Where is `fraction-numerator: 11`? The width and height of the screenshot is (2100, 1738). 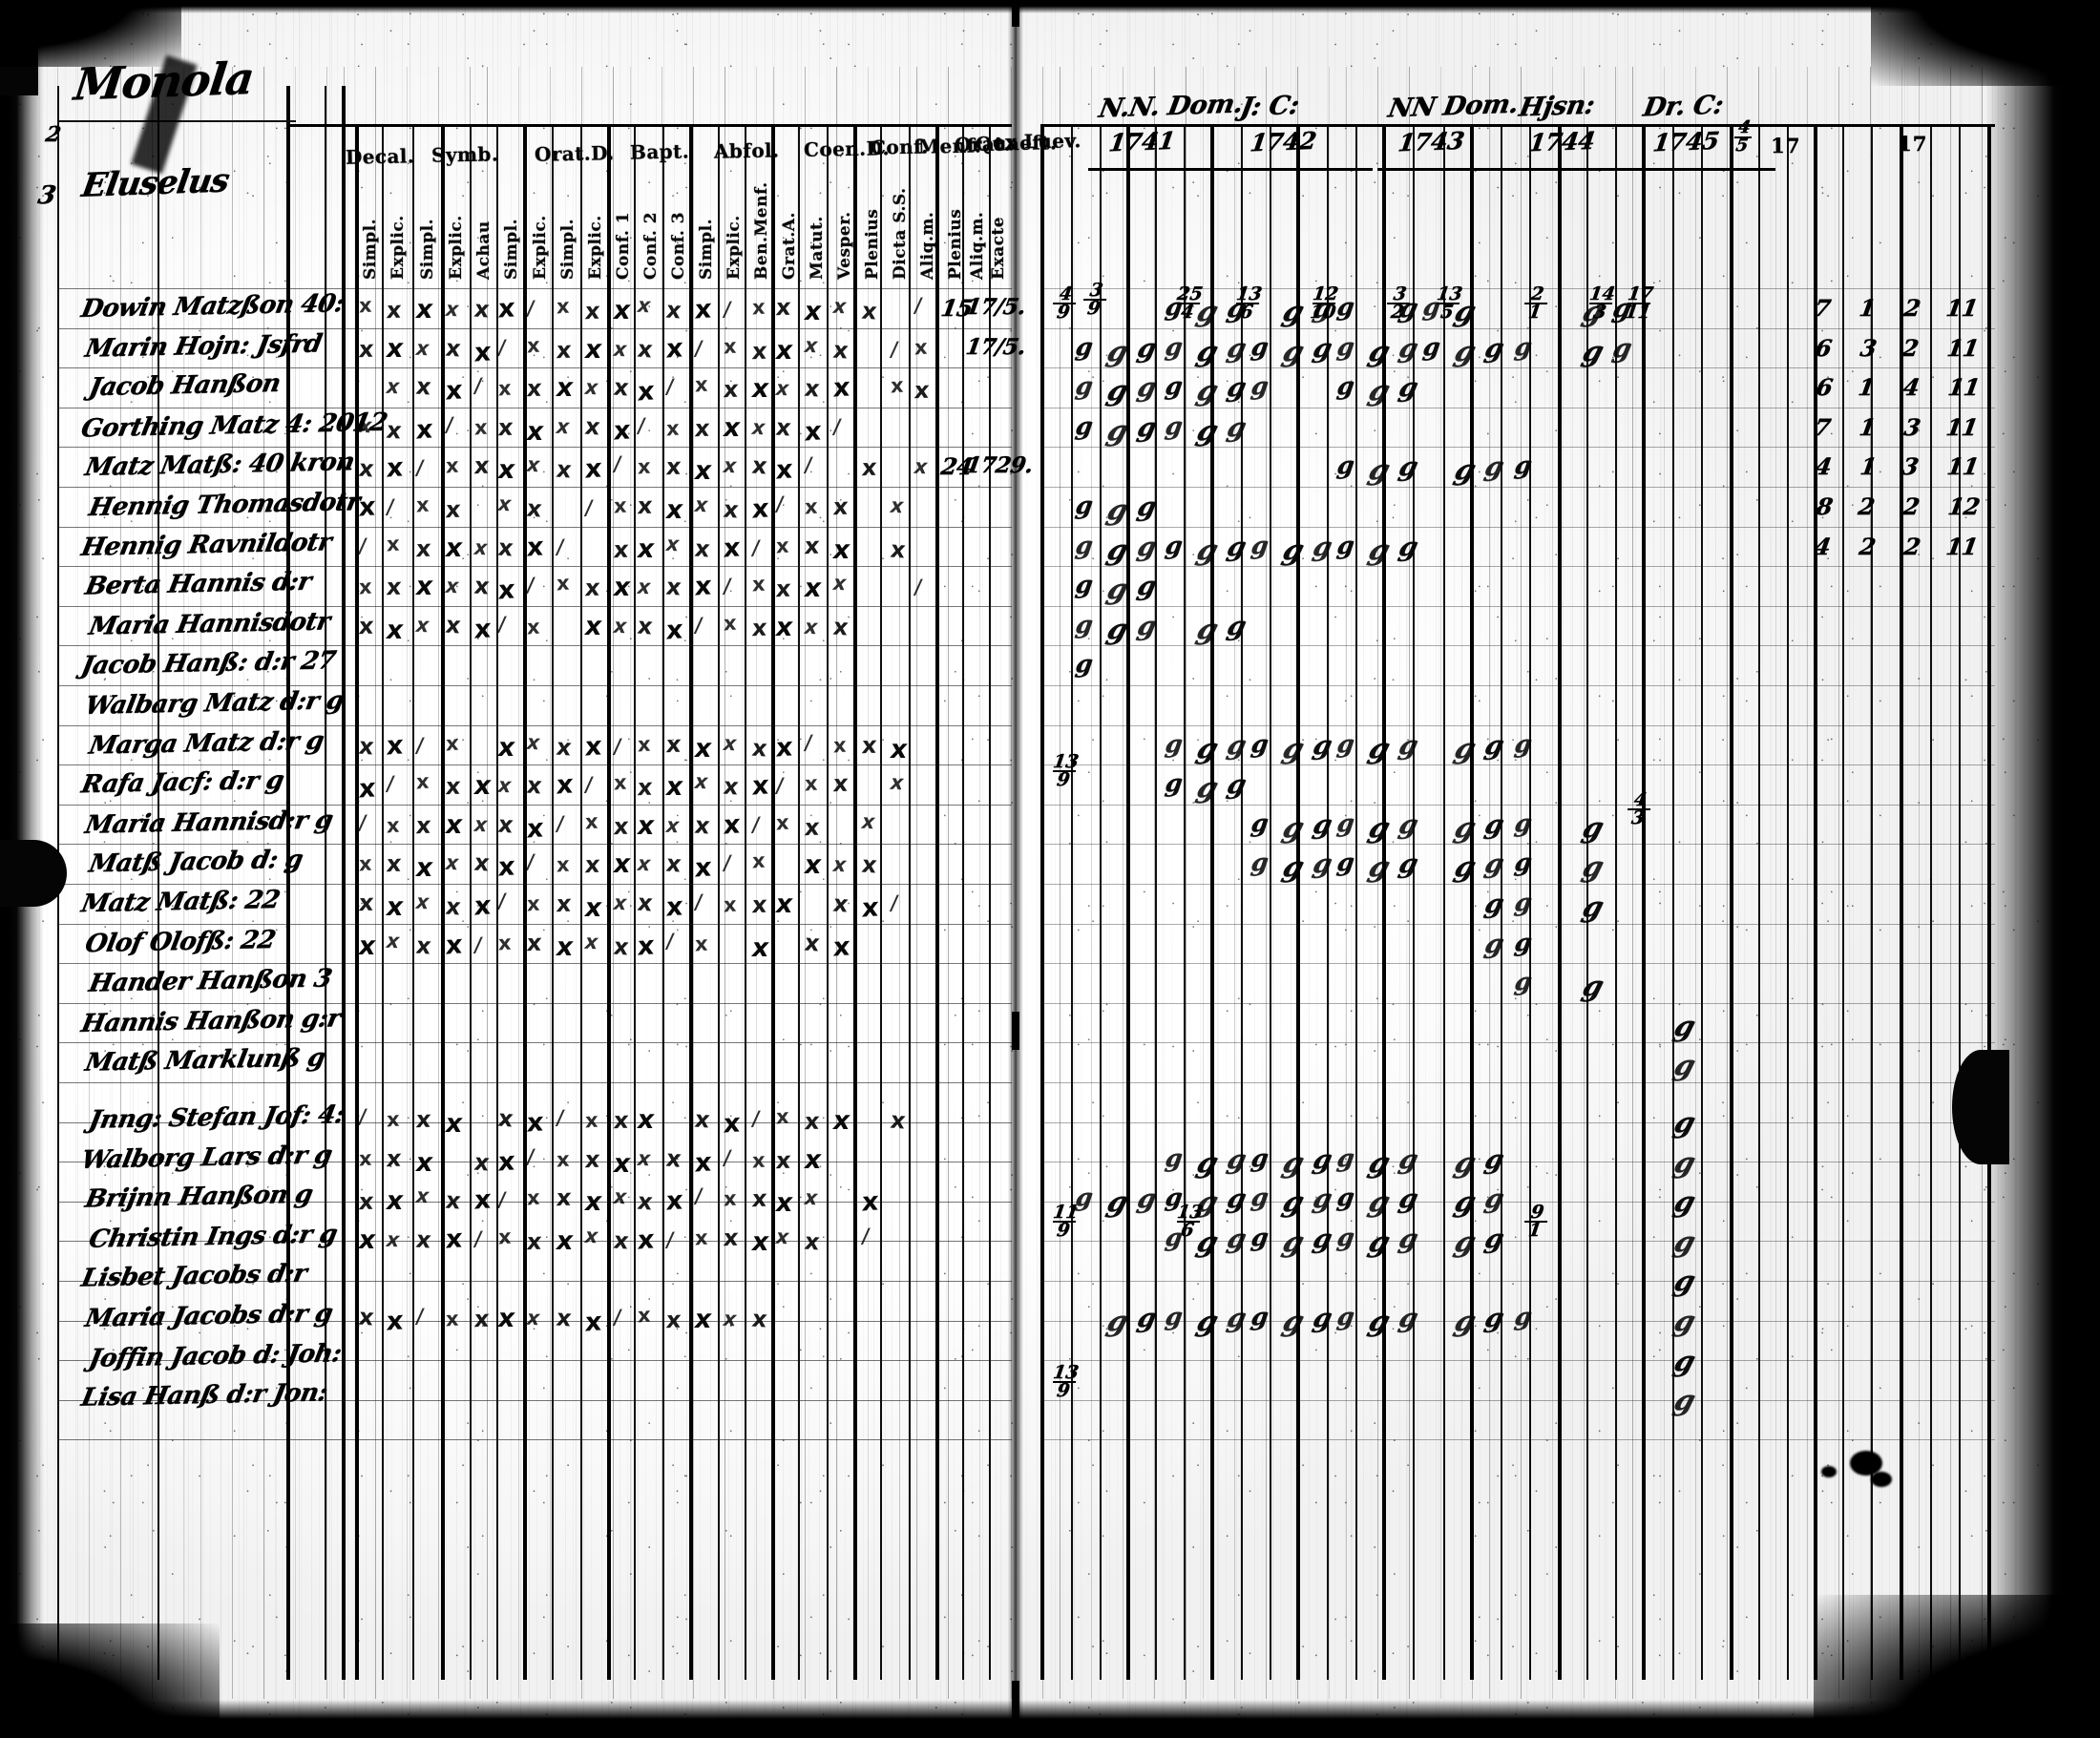
fraction-numerator: 11 is located at coordinates (1066, 1212).